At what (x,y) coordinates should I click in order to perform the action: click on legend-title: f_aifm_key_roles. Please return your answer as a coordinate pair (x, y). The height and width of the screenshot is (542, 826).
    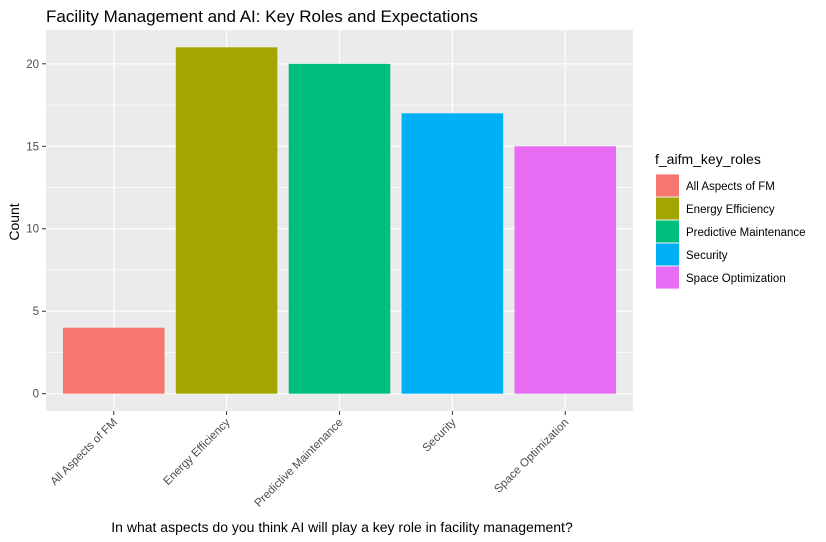
    Looking at the image, I should click on (708, 159).